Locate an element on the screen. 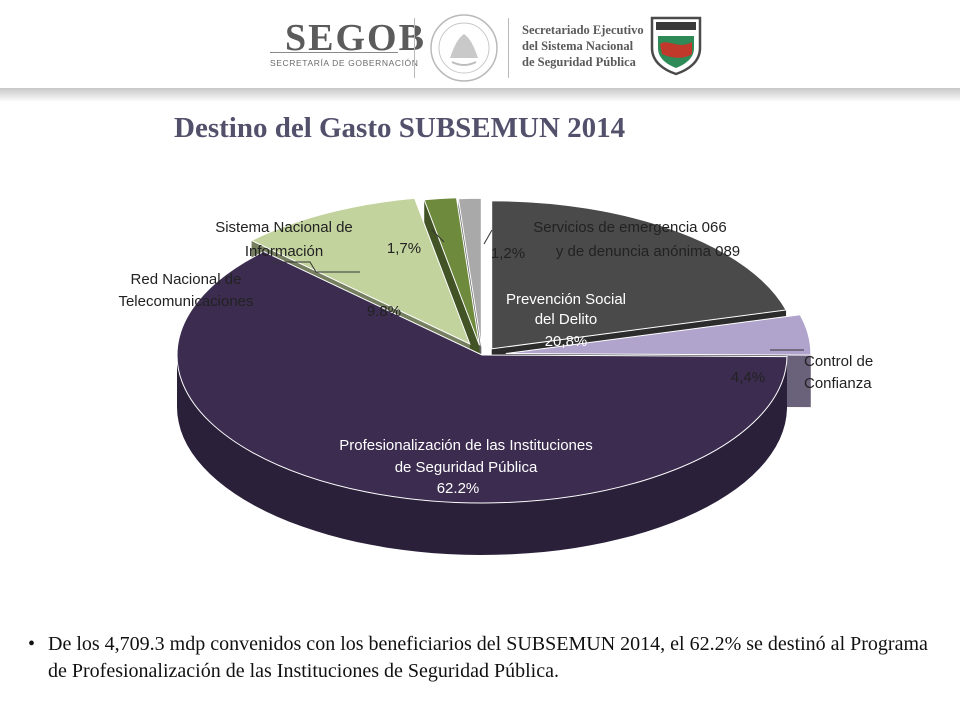  slice-value-label: 1,7% is located at coordinates (404, 248).